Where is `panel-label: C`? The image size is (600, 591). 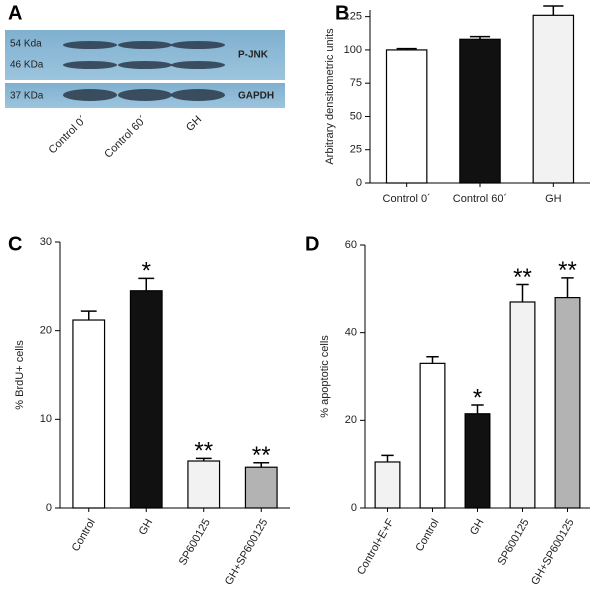 panel-label: C is located at coordinates (15, 244).